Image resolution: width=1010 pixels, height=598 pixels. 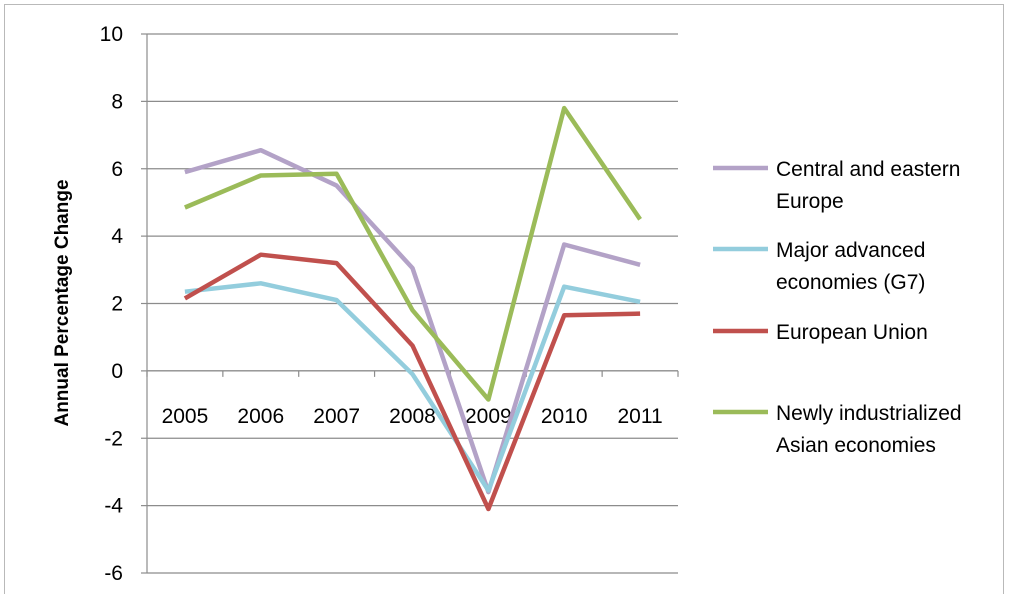 I want to click on legend-label: Major advanced, so click(x=850, y=250).